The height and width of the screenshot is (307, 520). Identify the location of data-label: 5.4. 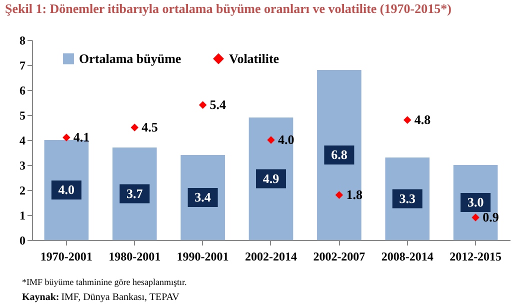
(218, 104).